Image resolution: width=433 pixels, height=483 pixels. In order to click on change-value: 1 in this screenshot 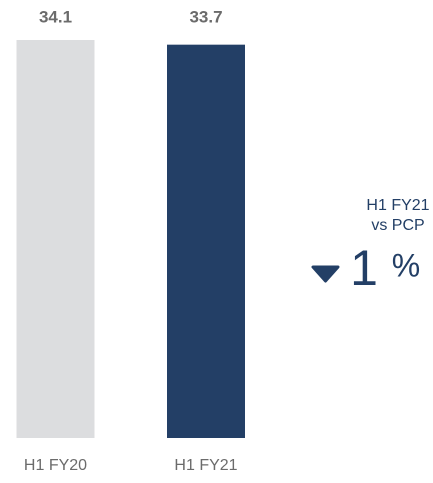, I will do `click(364, 268)`.